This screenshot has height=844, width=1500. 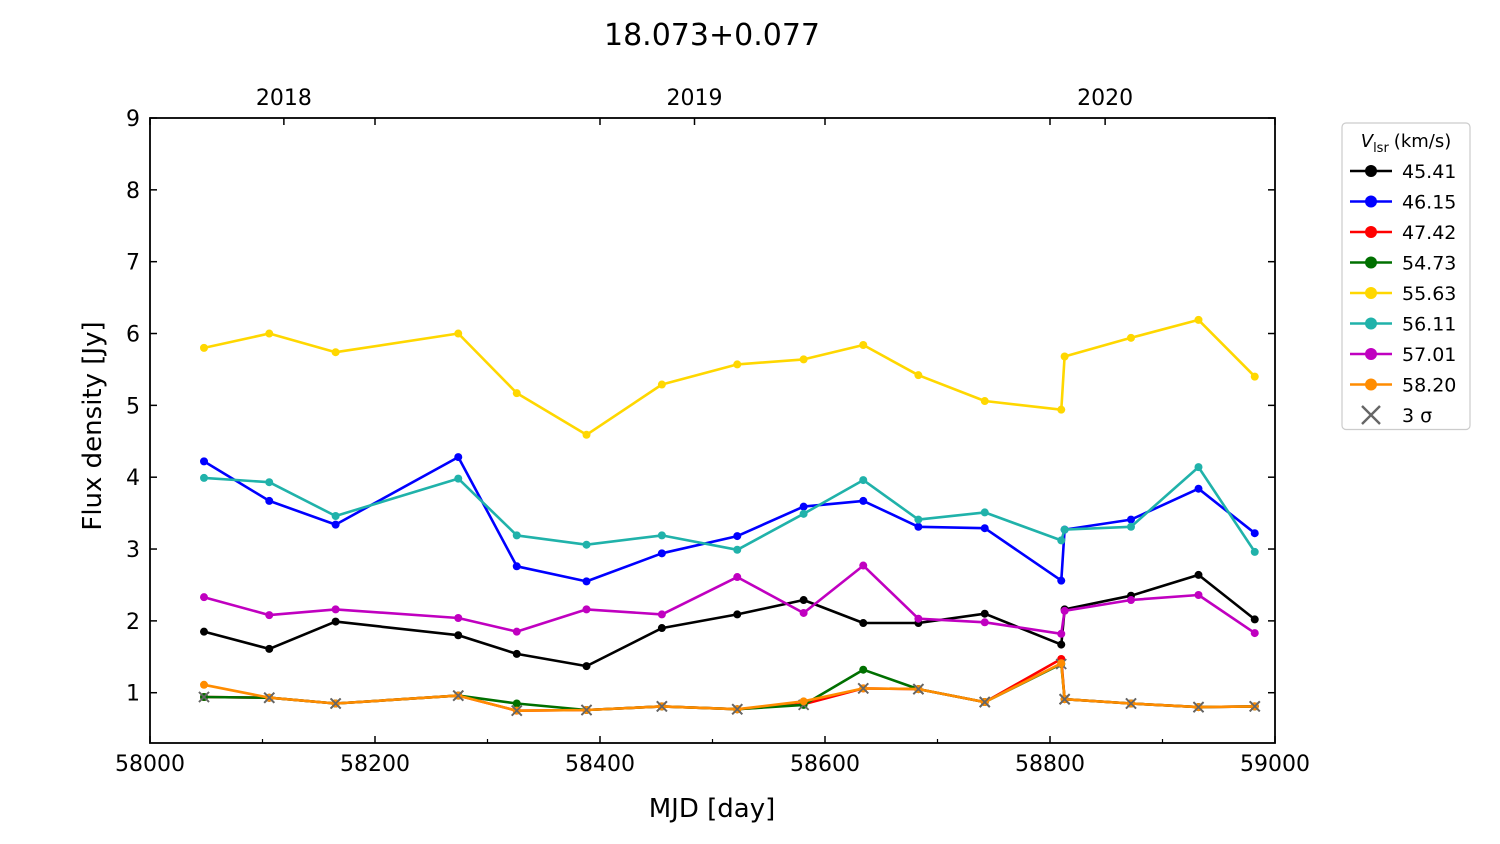 I want to click on legend-item: 54.73, so click(x=1403, y=264).